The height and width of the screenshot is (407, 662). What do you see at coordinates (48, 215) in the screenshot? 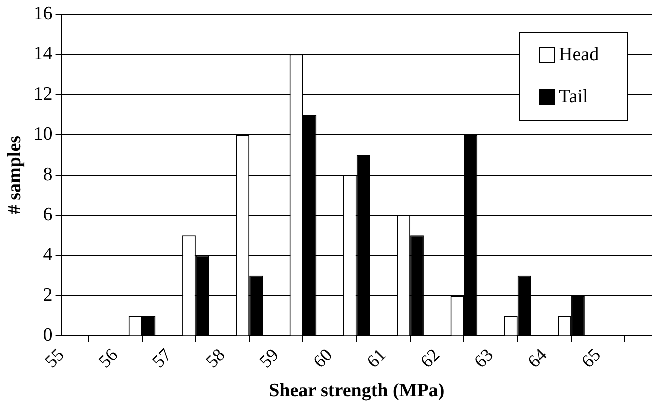
I see `y-tick-label: 6` at bounding box center [48, 215].